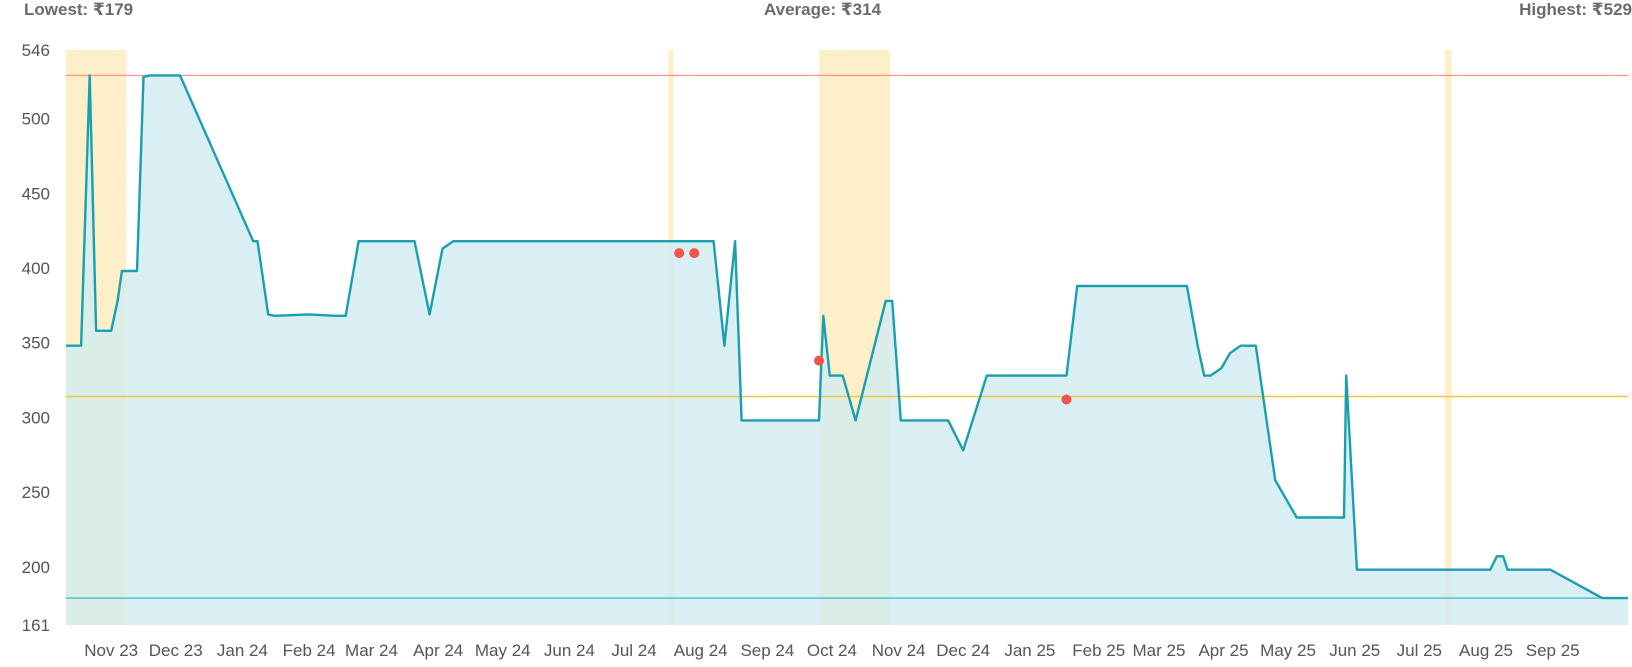 The width and height of the screenshot is (1632, 667). What do you see at coordinates (1098, 650) in the screenshot?
I see `x-tick-label: Feb 25` at bounding box center [1098, 650].